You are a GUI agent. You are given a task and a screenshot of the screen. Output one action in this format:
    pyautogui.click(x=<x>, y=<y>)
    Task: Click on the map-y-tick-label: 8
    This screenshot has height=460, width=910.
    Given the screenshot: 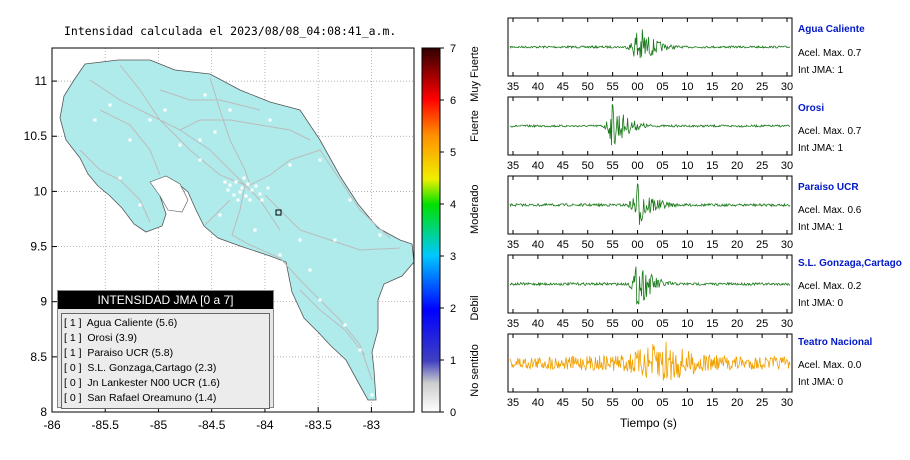 What is the action you would take?
    pyautogui.click(x=43, y=412)
    